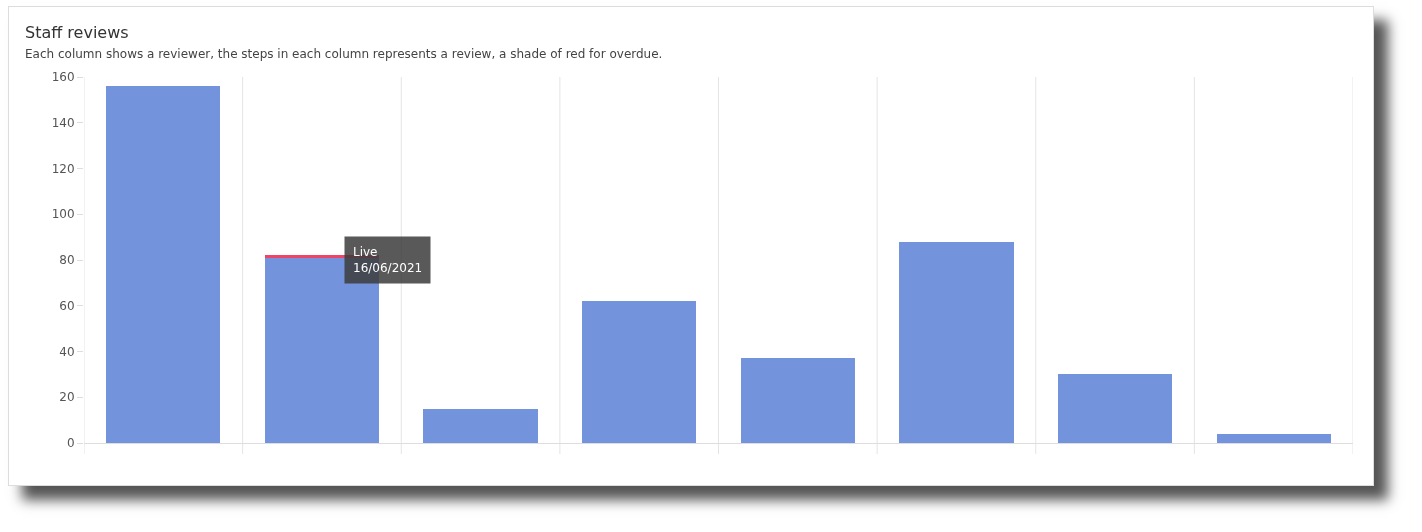 The height and width of the screenshot is (532, 1422). What do you see at coordinates (63, 122) in the screenshot?
I see `y-tick-label: 140` at bounding box center [63, 122].